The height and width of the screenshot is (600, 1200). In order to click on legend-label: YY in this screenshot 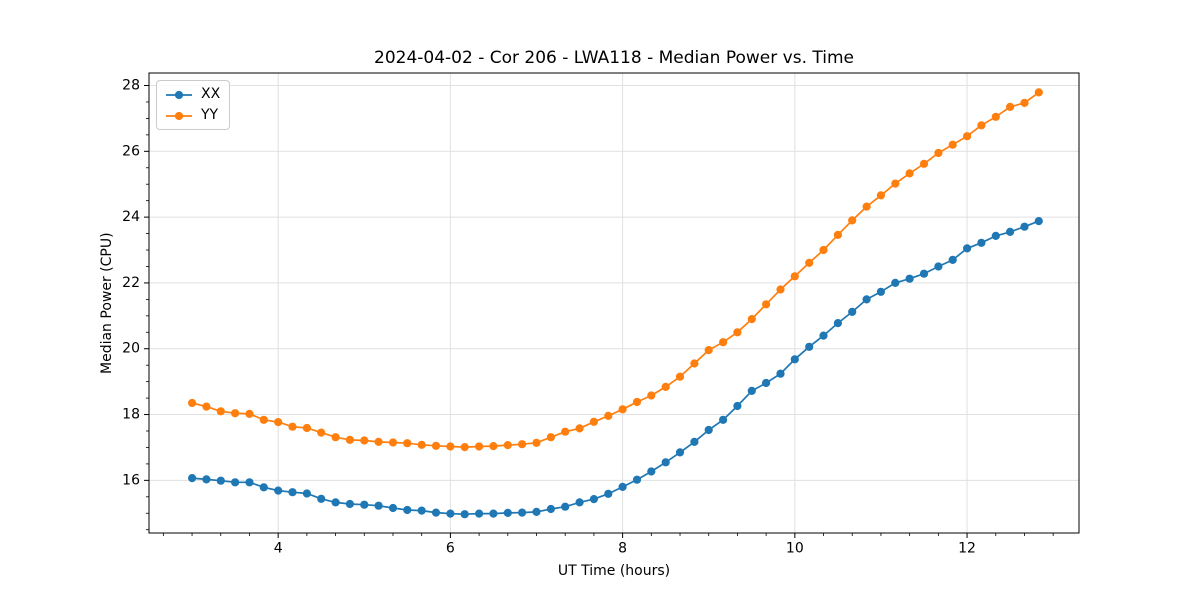, I will do `click(210, 115)`.